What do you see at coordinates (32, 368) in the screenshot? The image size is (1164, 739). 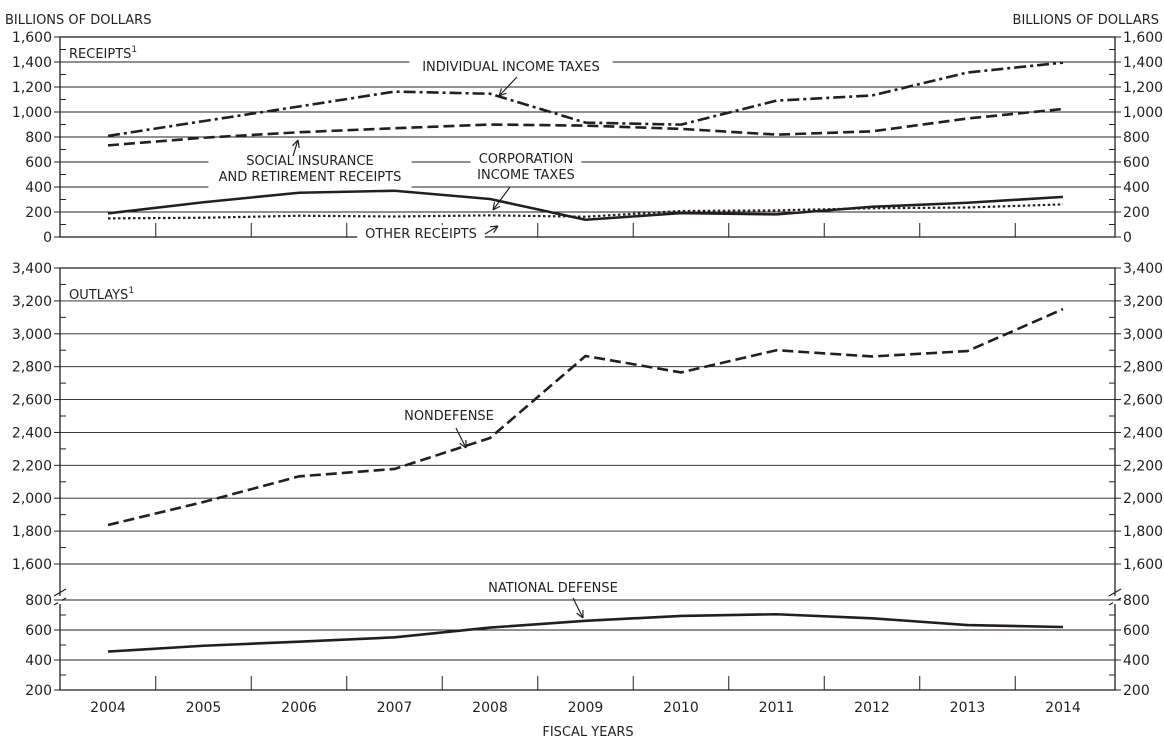 I see `outlays-ytick-label-left: 2,800` at bounding box center [32, 368].